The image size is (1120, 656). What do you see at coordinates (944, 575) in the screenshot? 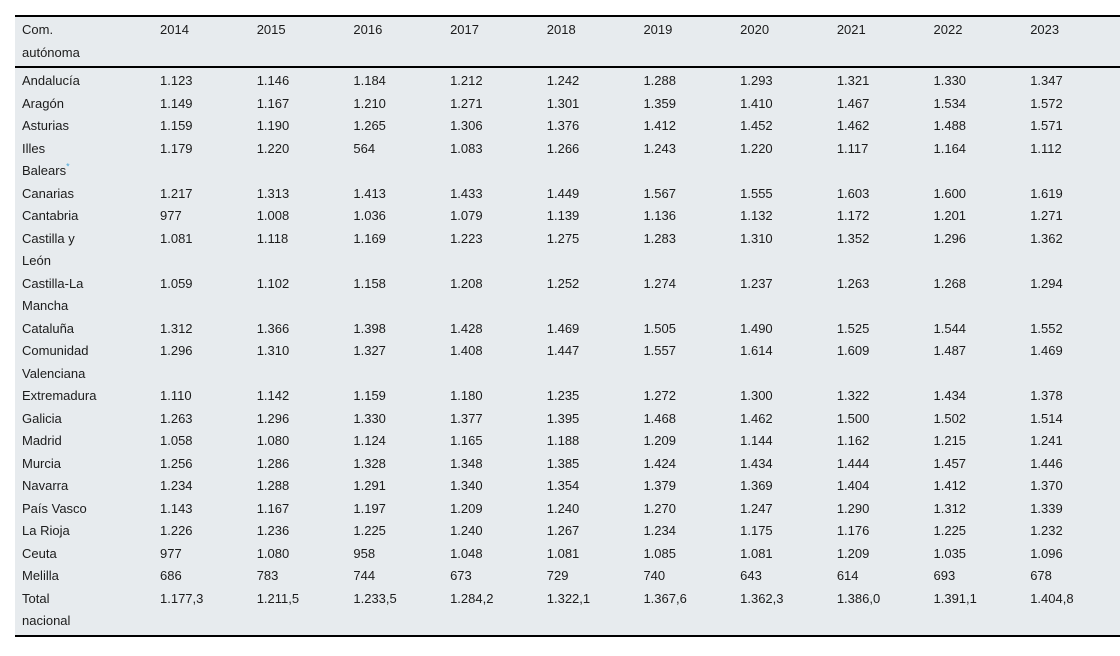
I see `value-cell: 693` at bounding box center [944, 575].